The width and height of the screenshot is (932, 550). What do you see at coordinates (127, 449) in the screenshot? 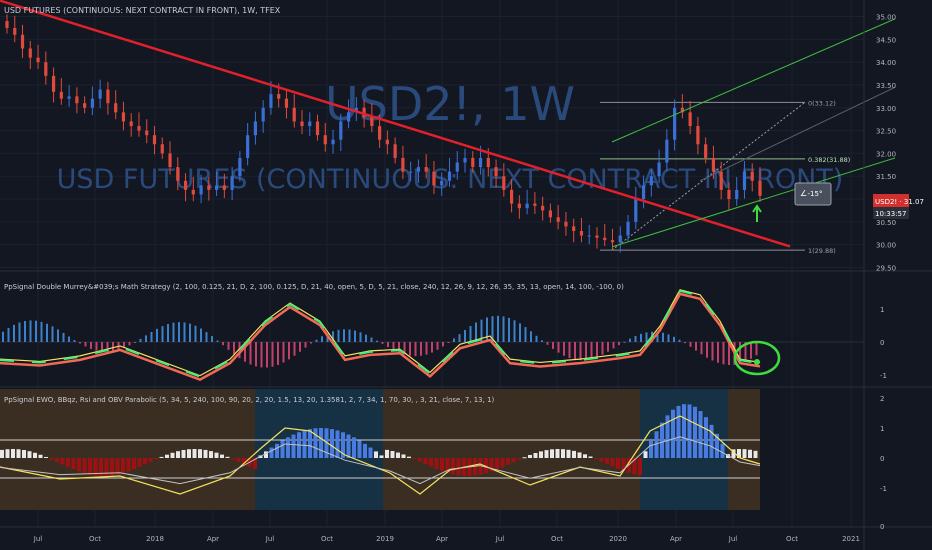
I see `panel2-zone` at bounding box center [127, 449].